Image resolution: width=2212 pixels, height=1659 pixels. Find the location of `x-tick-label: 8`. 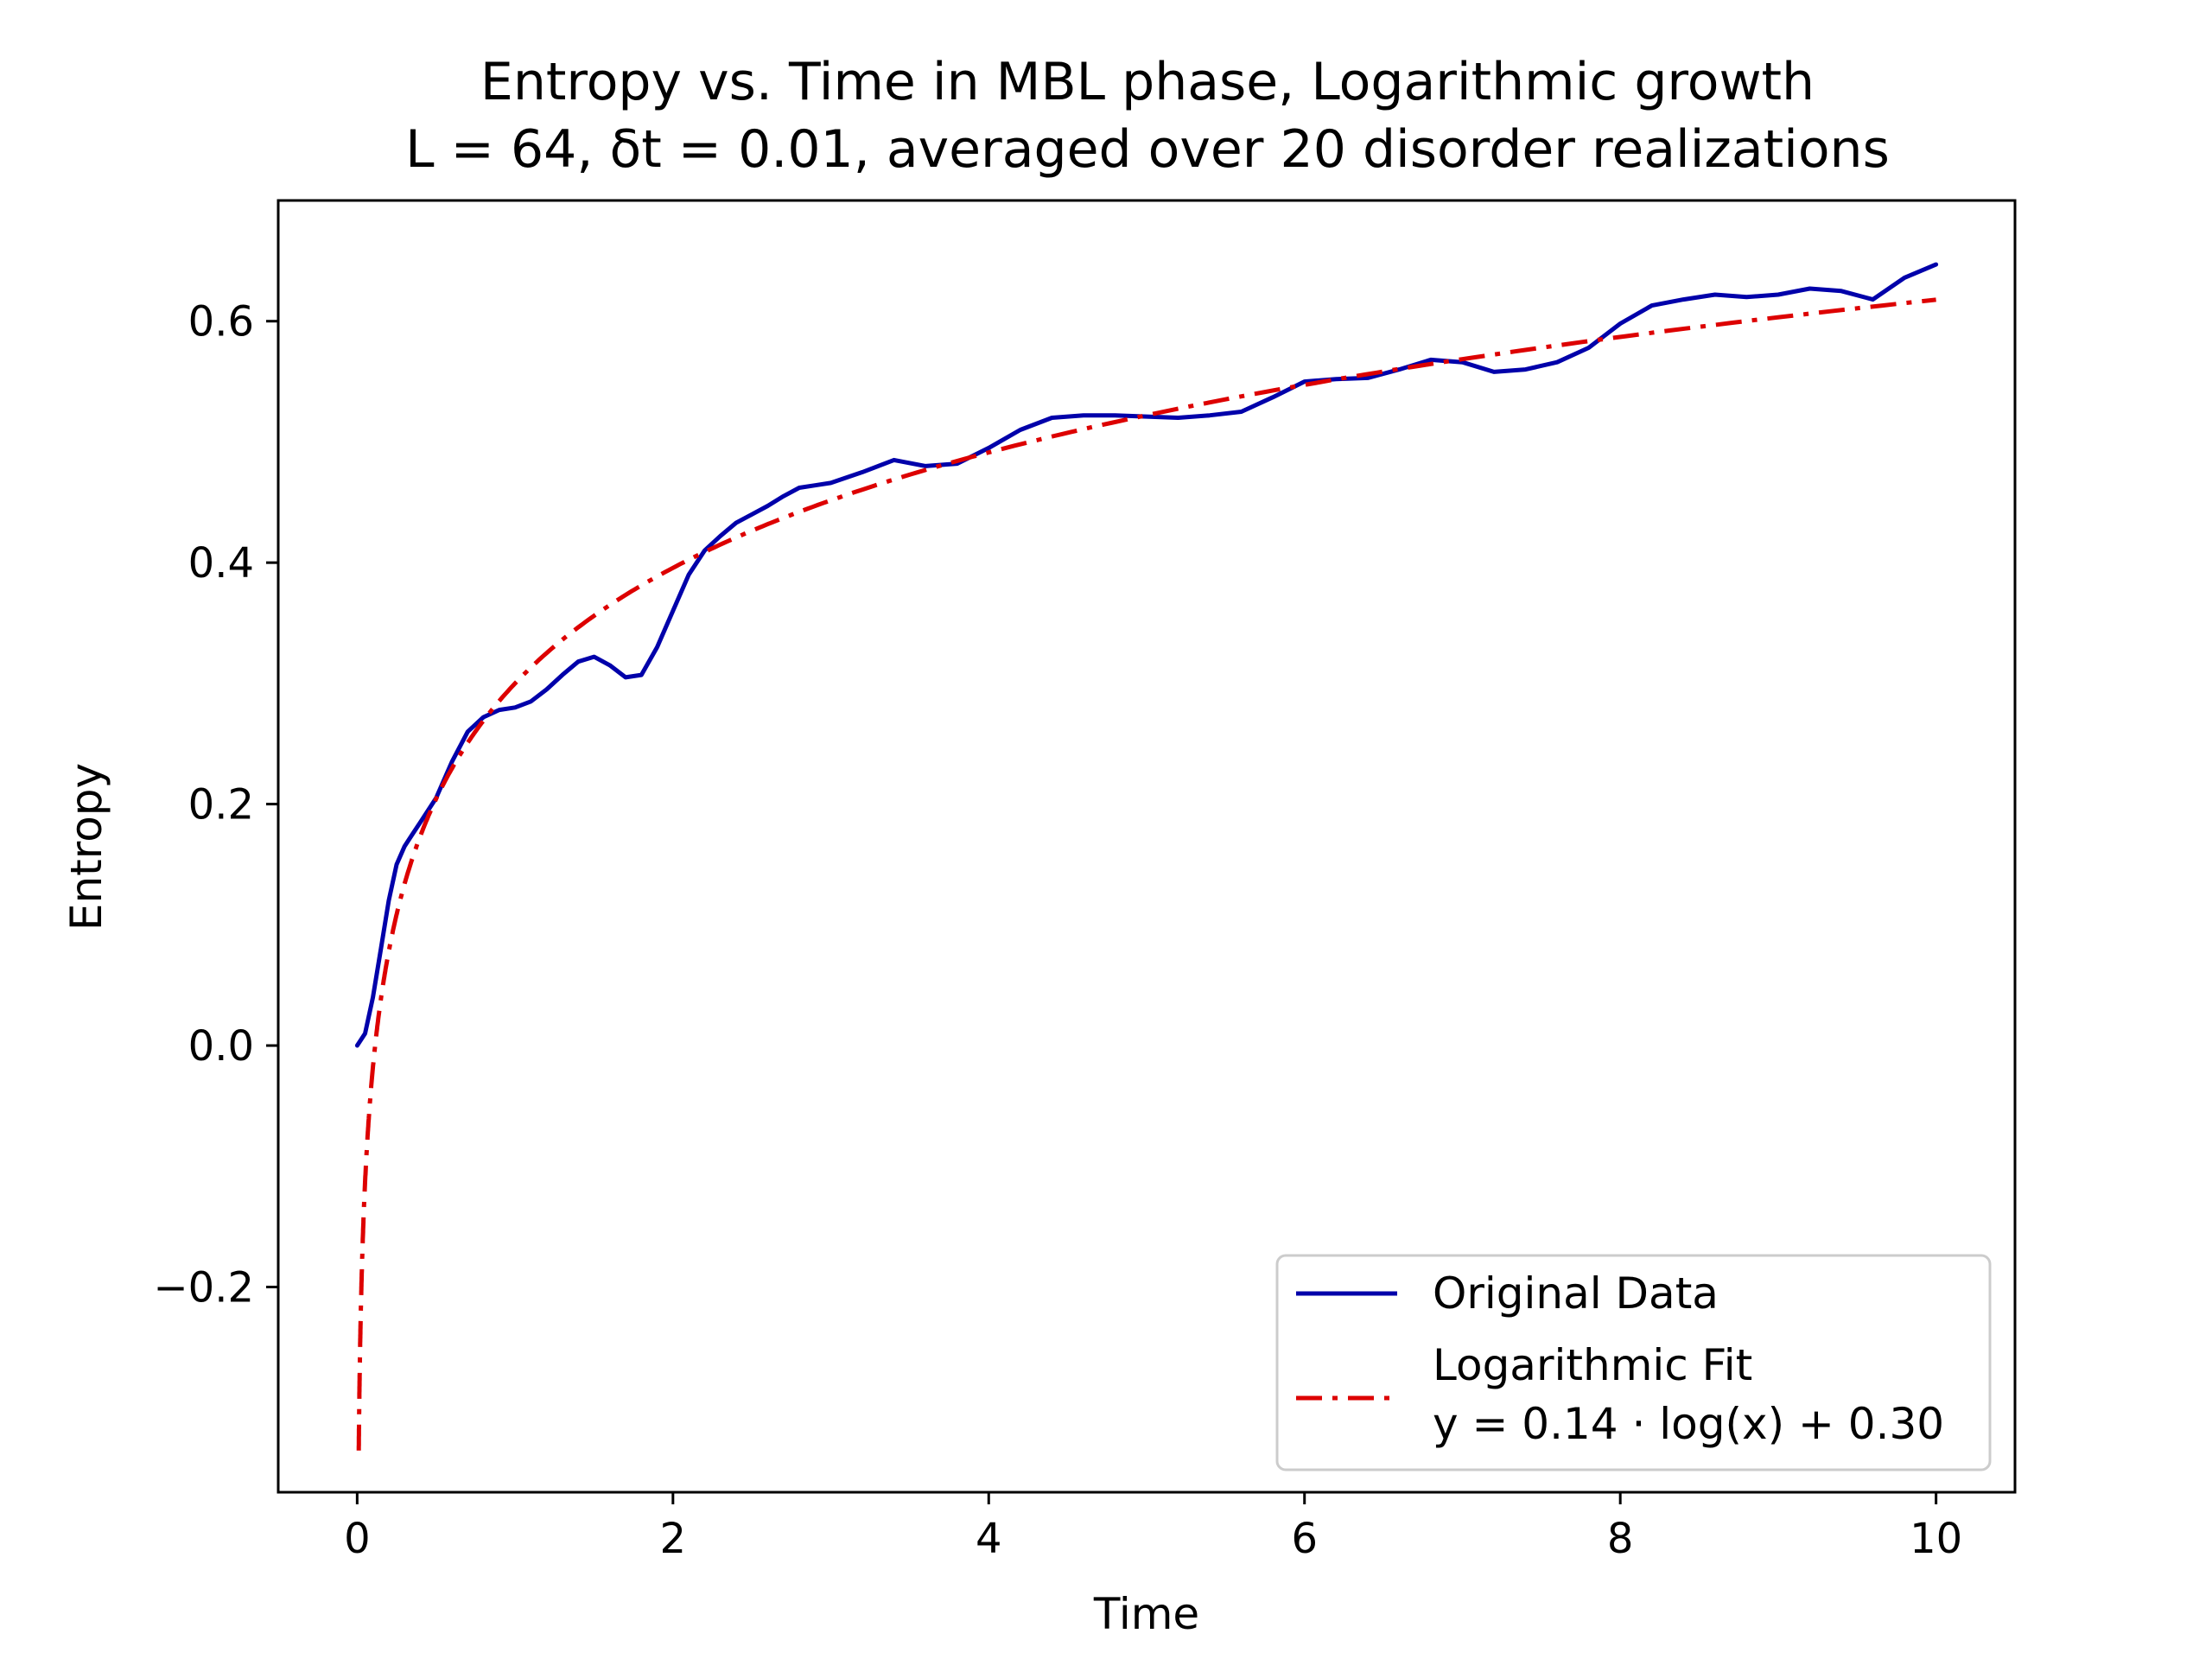

x-tick-label: 8 is located at coordinates (1620, 1539).